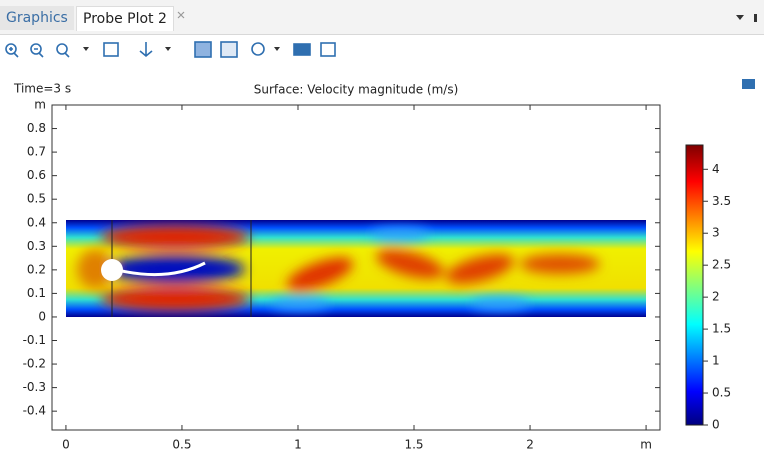  Describe the element at coordinates (63, 50) in the screenshot. I see `zoom-box` at that location.